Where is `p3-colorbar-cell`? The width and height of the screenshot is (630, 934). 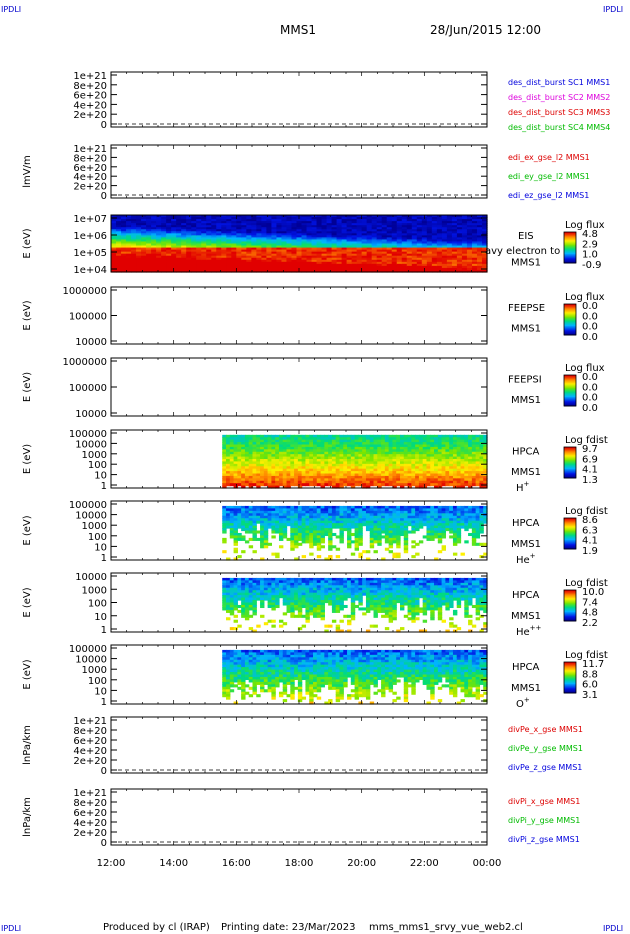 p3-colorbar-cell is located at coordinates (570, 256).